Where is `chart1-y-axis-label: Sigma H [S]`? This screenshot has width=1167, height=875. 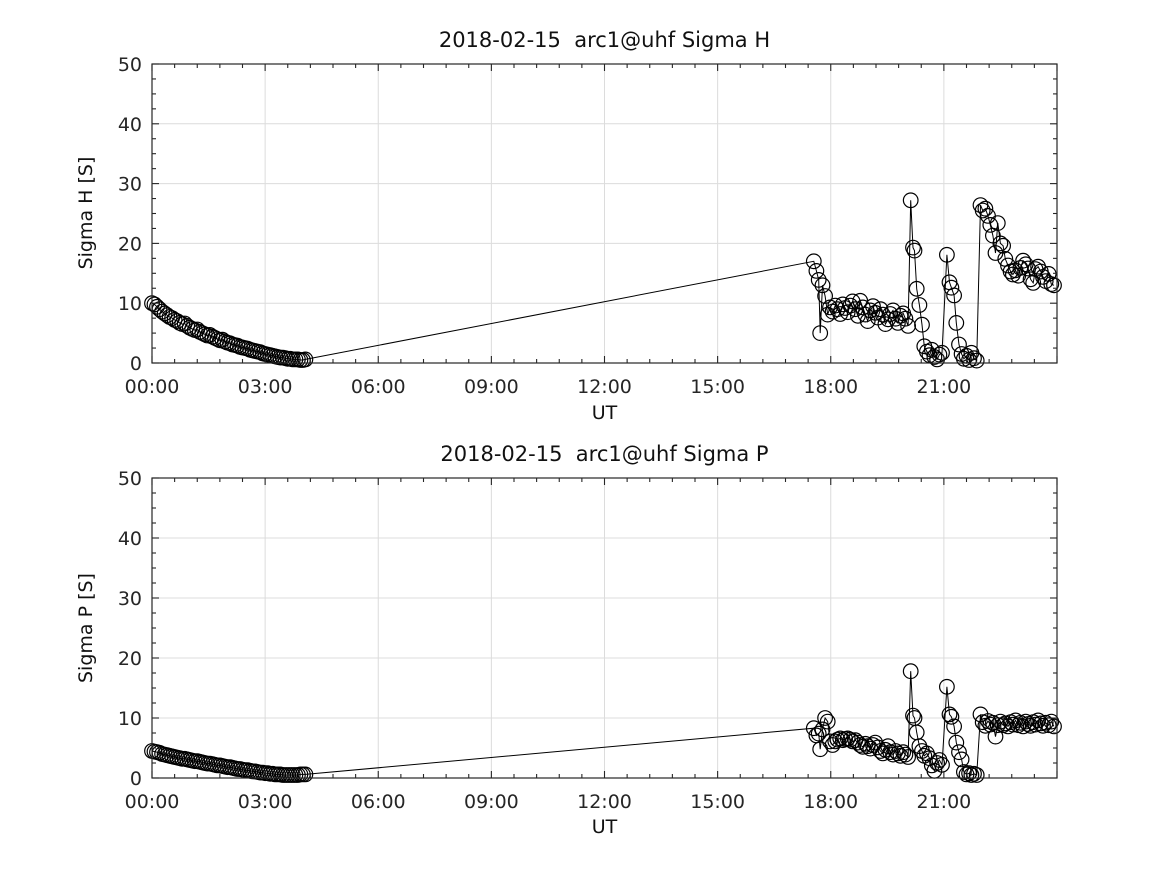
chart1-y-axis-label: Sigma H [S] is located at coordinates (86, 213).